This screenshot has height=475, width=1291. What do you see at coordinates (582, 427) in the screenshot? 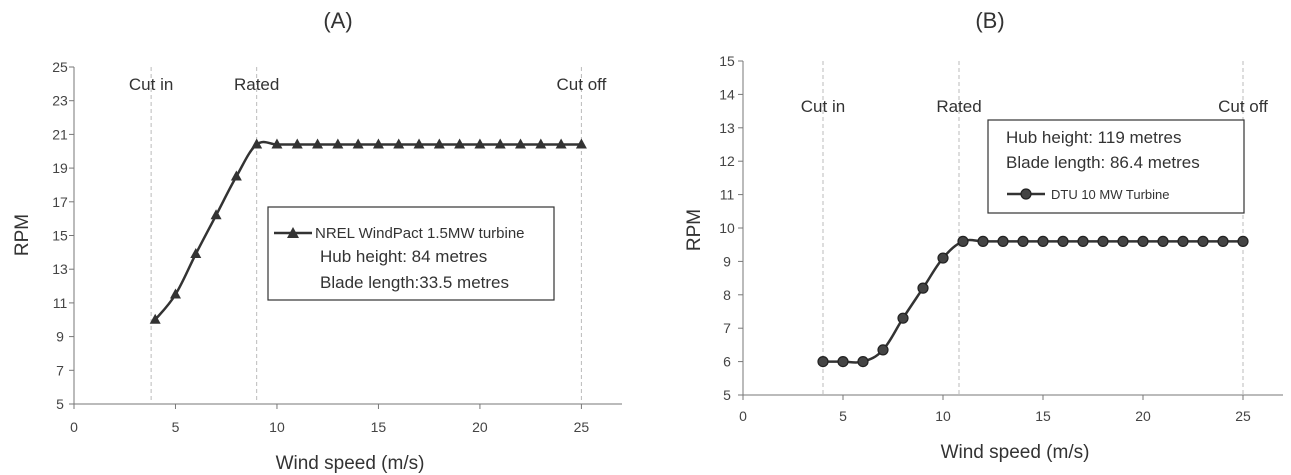
I see `panel-a-xtick-label: 25` at bounding box center [582, 427].